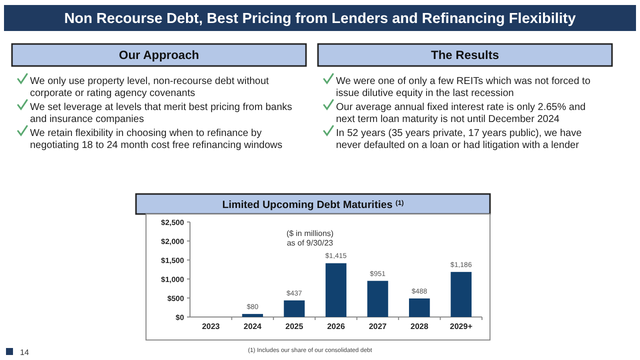 The height and width of the screenshot is (360, 640). Describe the element at coordinates (465, 55) in the screenshot. I see `text: The Results` at that location.